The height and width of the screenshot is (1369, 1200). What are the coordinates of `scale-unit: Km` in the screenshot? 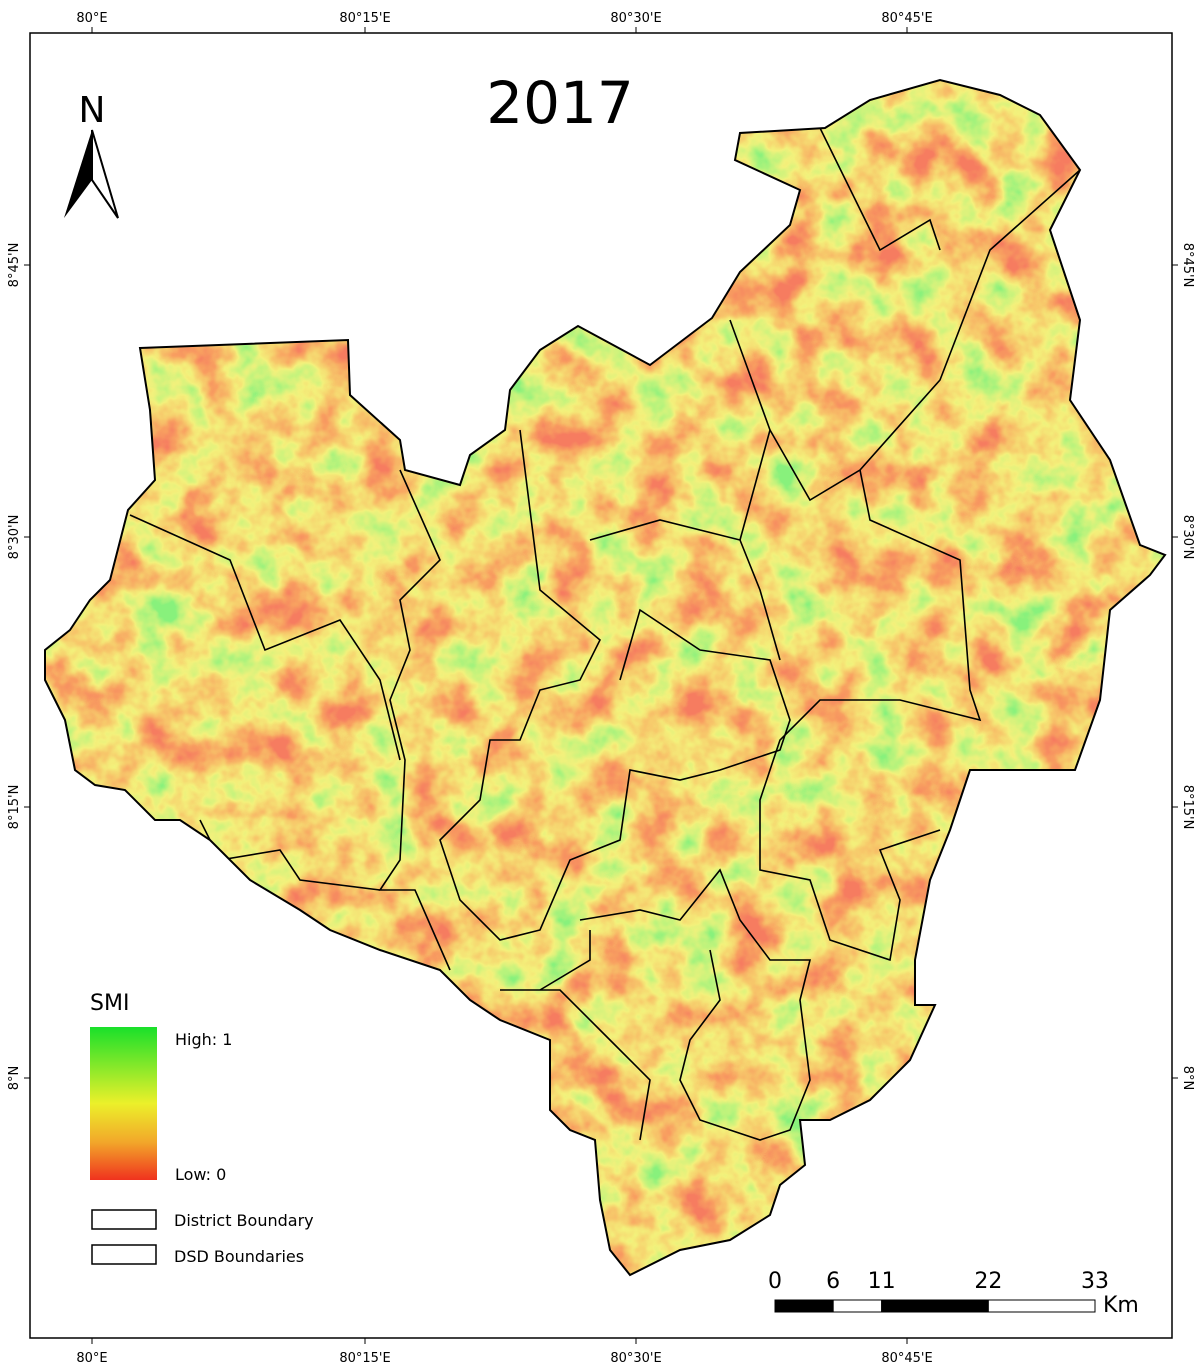 It's located at (1121, 1305).